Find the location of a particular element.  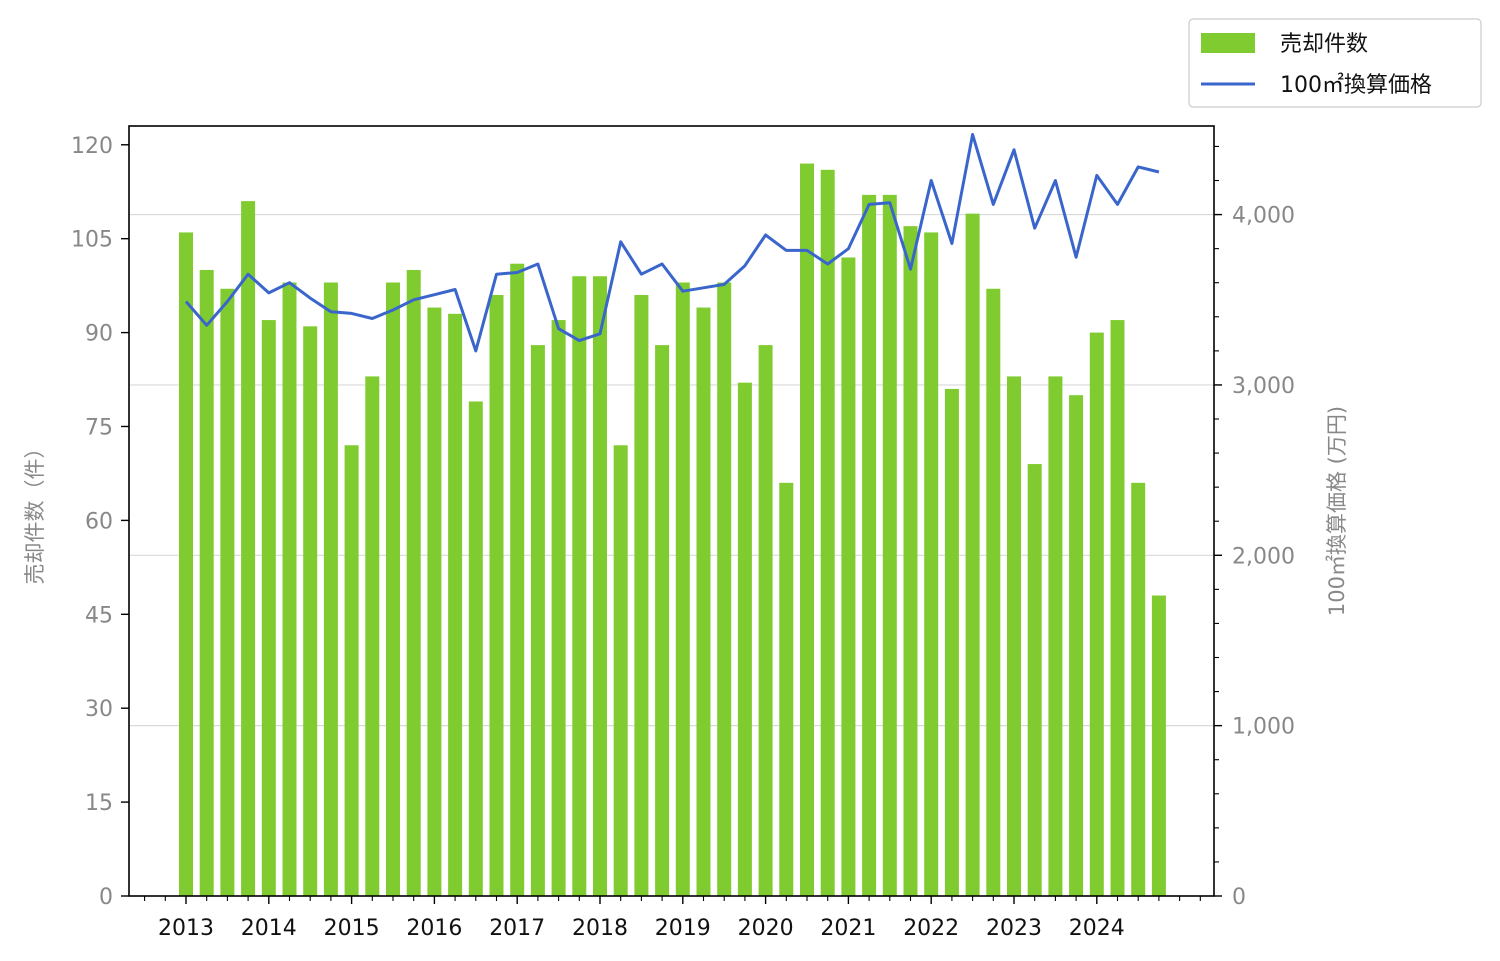

legend: 売却件数 100㎡換算価格 is located at coordinates (1335, 63).